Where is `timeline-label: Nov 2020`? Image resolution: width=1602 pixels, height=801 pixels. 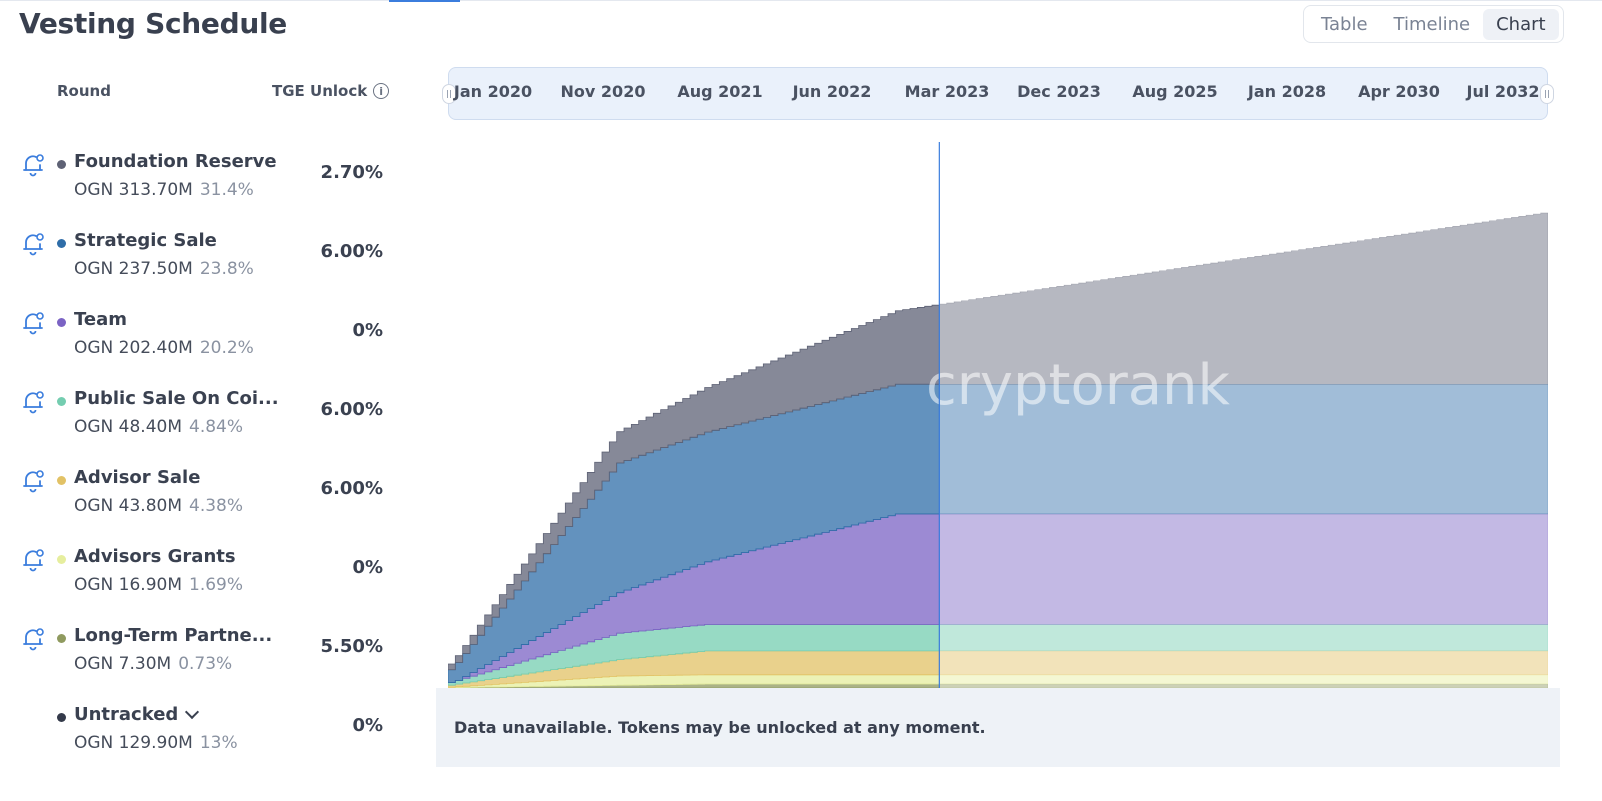
timeline-label: Nov 2020 is located at coordinates (603, 91).